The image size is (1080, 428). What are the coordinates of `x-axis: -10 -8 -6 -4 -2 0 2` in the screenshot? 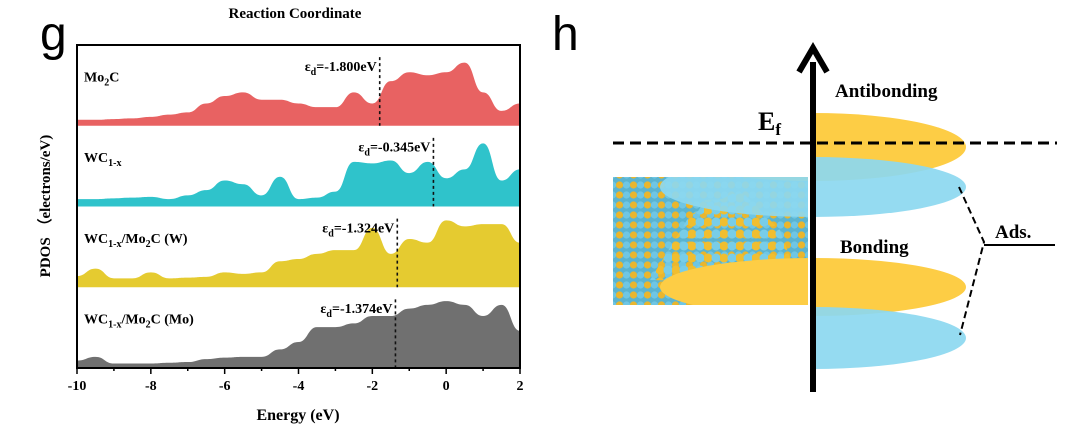 It's located at (296, 381).